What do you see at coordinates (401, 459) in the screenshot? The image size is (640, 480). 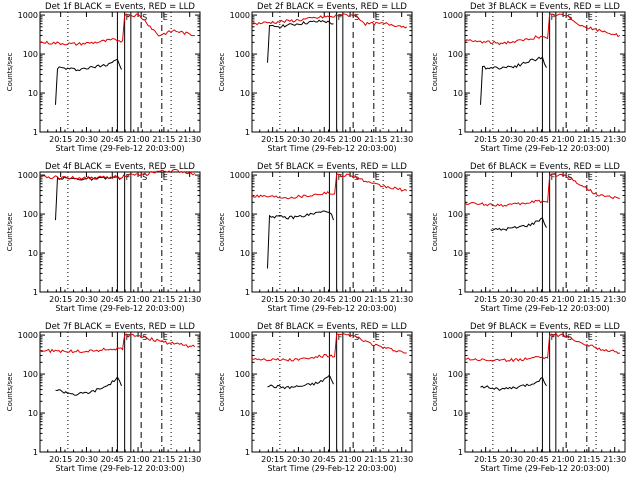 I see `chart-8-x-tick-label: 21:30` at bounding box center [401, 459].